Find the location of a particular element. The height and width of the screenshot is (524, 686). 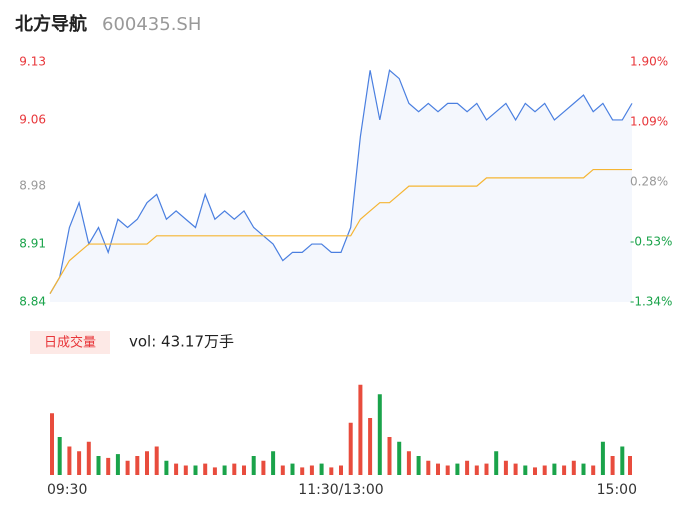

x-tick-label: 11:30/13:00 is located at coordinates (340, 490).